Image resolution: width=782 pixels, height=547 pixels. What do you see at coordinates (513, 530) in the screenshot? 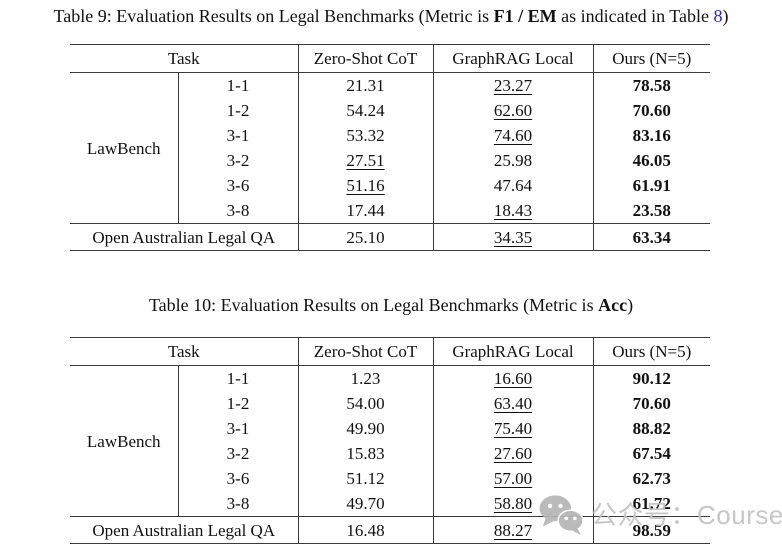
I see `graphrag-value: 88.27` at bounding box center [513, 530].